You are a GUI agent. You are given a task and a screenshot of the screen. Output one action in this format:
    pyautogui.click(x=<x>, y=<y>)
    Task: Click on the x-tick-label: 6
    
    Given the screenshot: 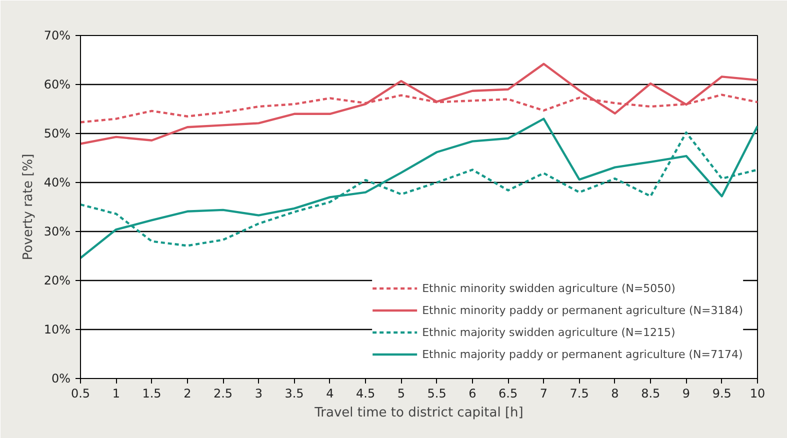 What is the action you would take?
    pyautogui.click(x=472, y=393)
    